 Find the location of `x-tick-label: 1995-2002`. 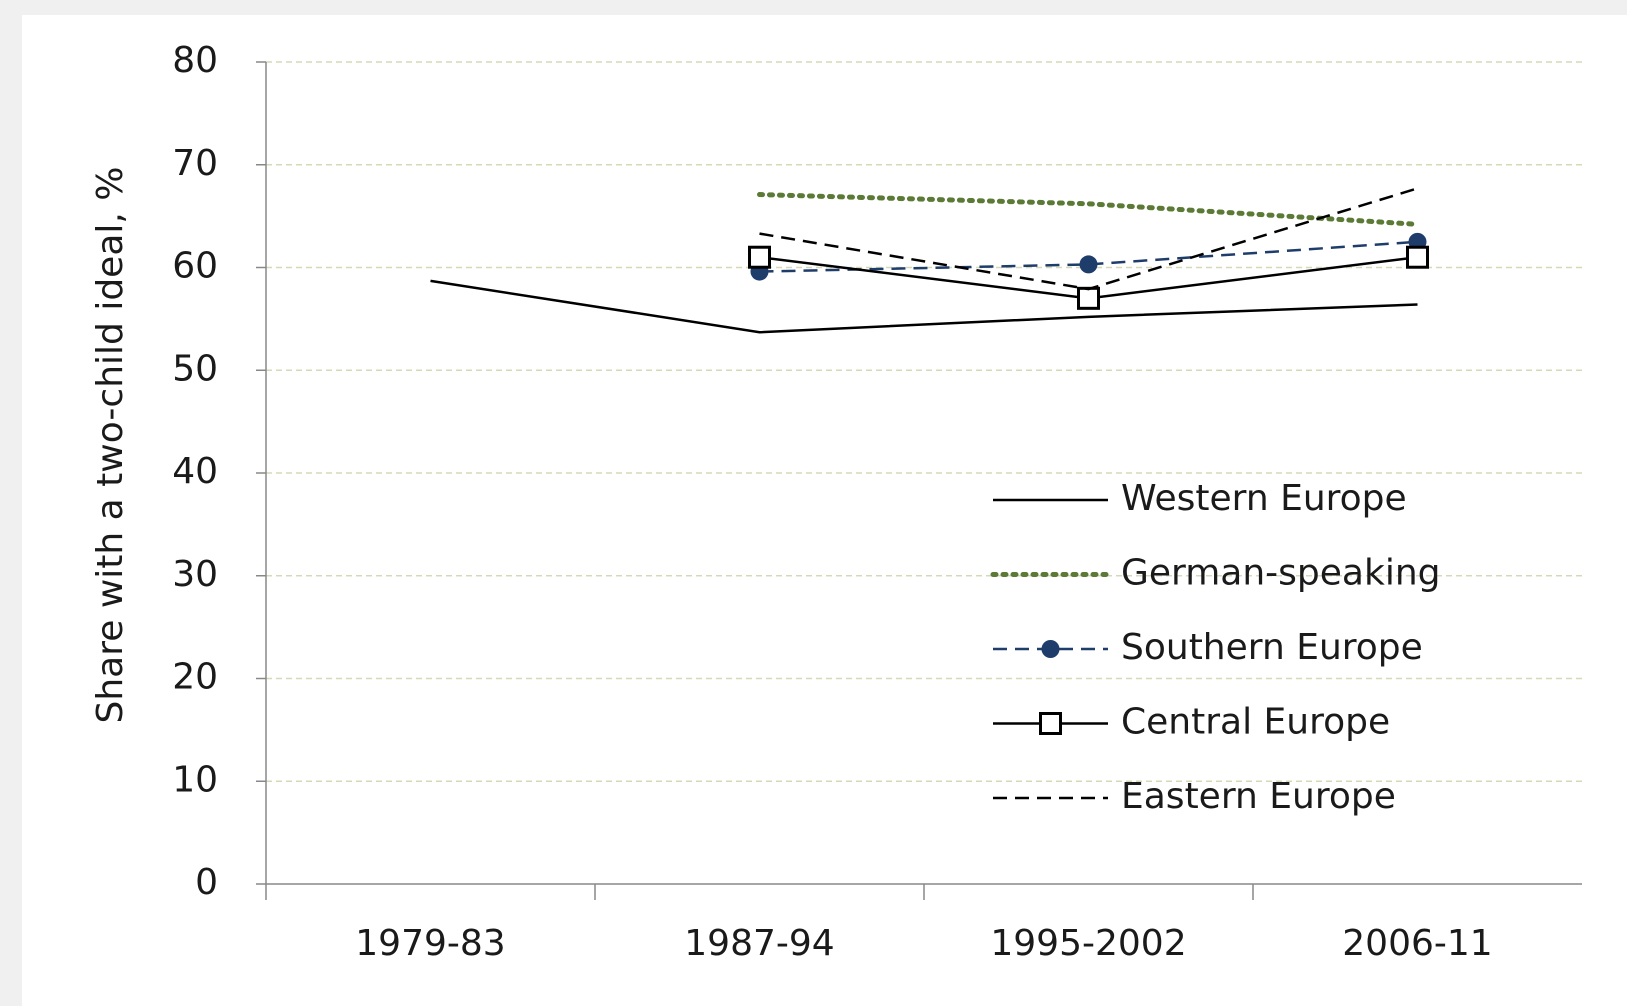

x-tick-label: 1995-2002 is located at coordinates (1088, 943).